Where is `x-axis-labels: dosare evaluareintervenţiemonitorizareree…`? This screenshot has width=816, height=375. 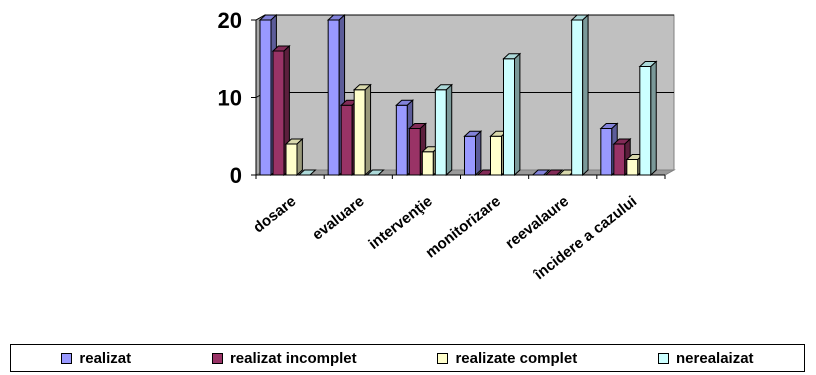 x-axis-labels: dosare evaluareintervenţiemonitorizareree… is located at coordinates (445, 238).